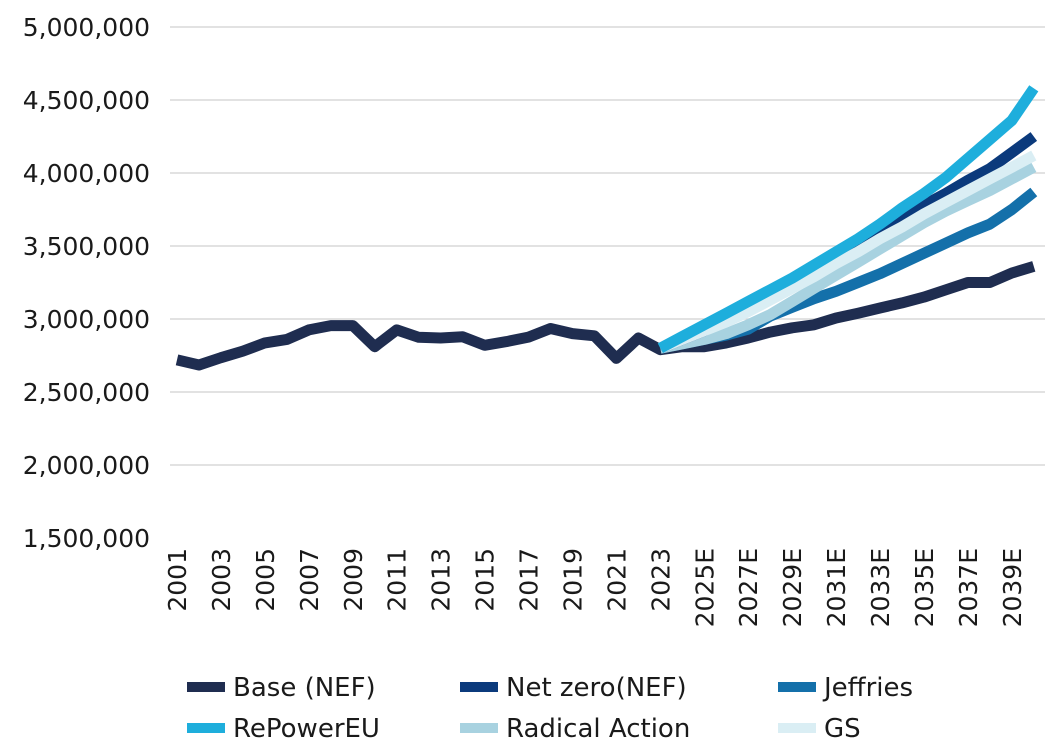 This screenshot has height=755, width=1057. Describe the element at coordinates (748, 587) in the screenshot. I see `x-tick-label: 2027E` at that location.